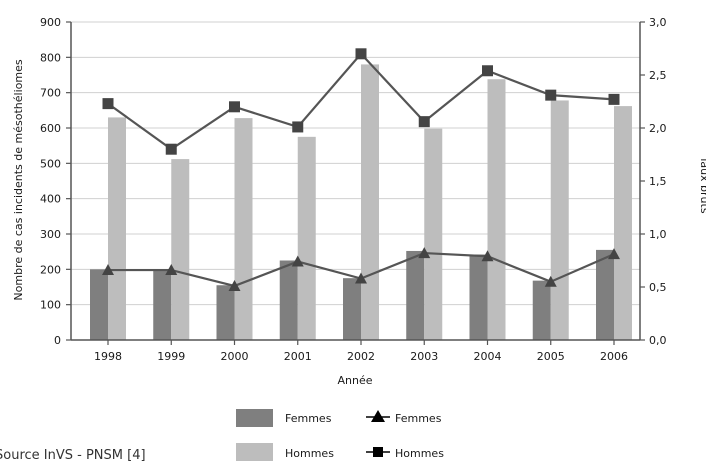 The width and height of the screenshot is (706, 461). Describe the element at coordinates (614, 254) in the screenshot. I see `point-femmes-2006` at that location.